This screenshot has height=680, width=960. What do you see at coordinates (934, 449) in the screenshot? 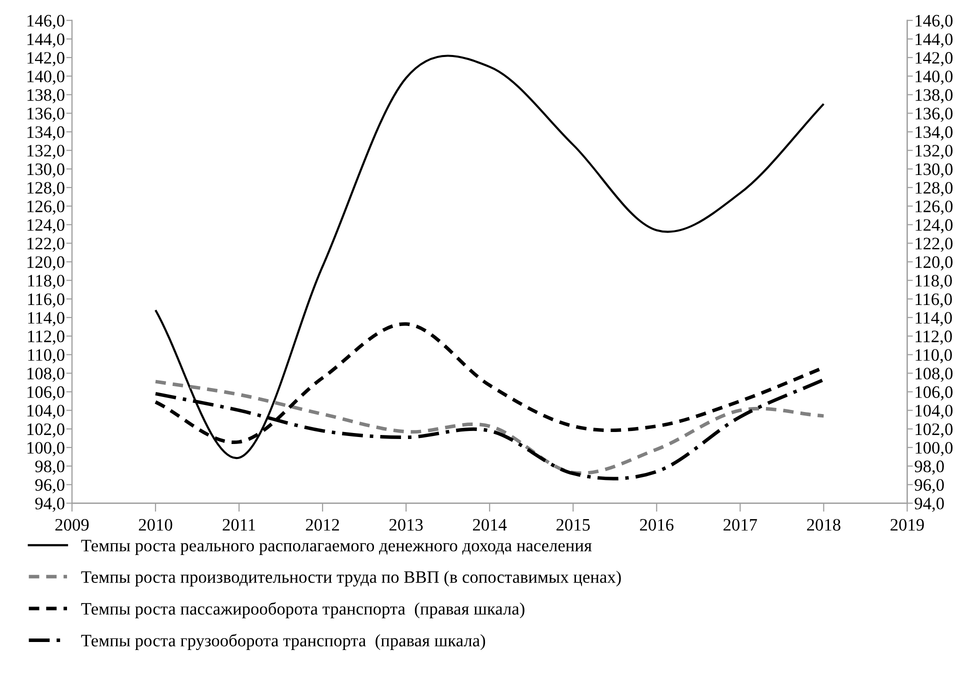
I see `y2-tick-label: 100,0` at bounding box center [934, 449].